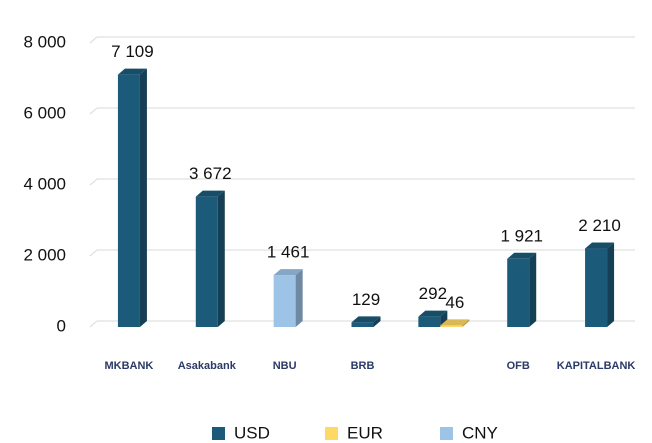 This screenshot has height=443, width=652. I want to click on x-tick-label: BRB, so click(363, 366).